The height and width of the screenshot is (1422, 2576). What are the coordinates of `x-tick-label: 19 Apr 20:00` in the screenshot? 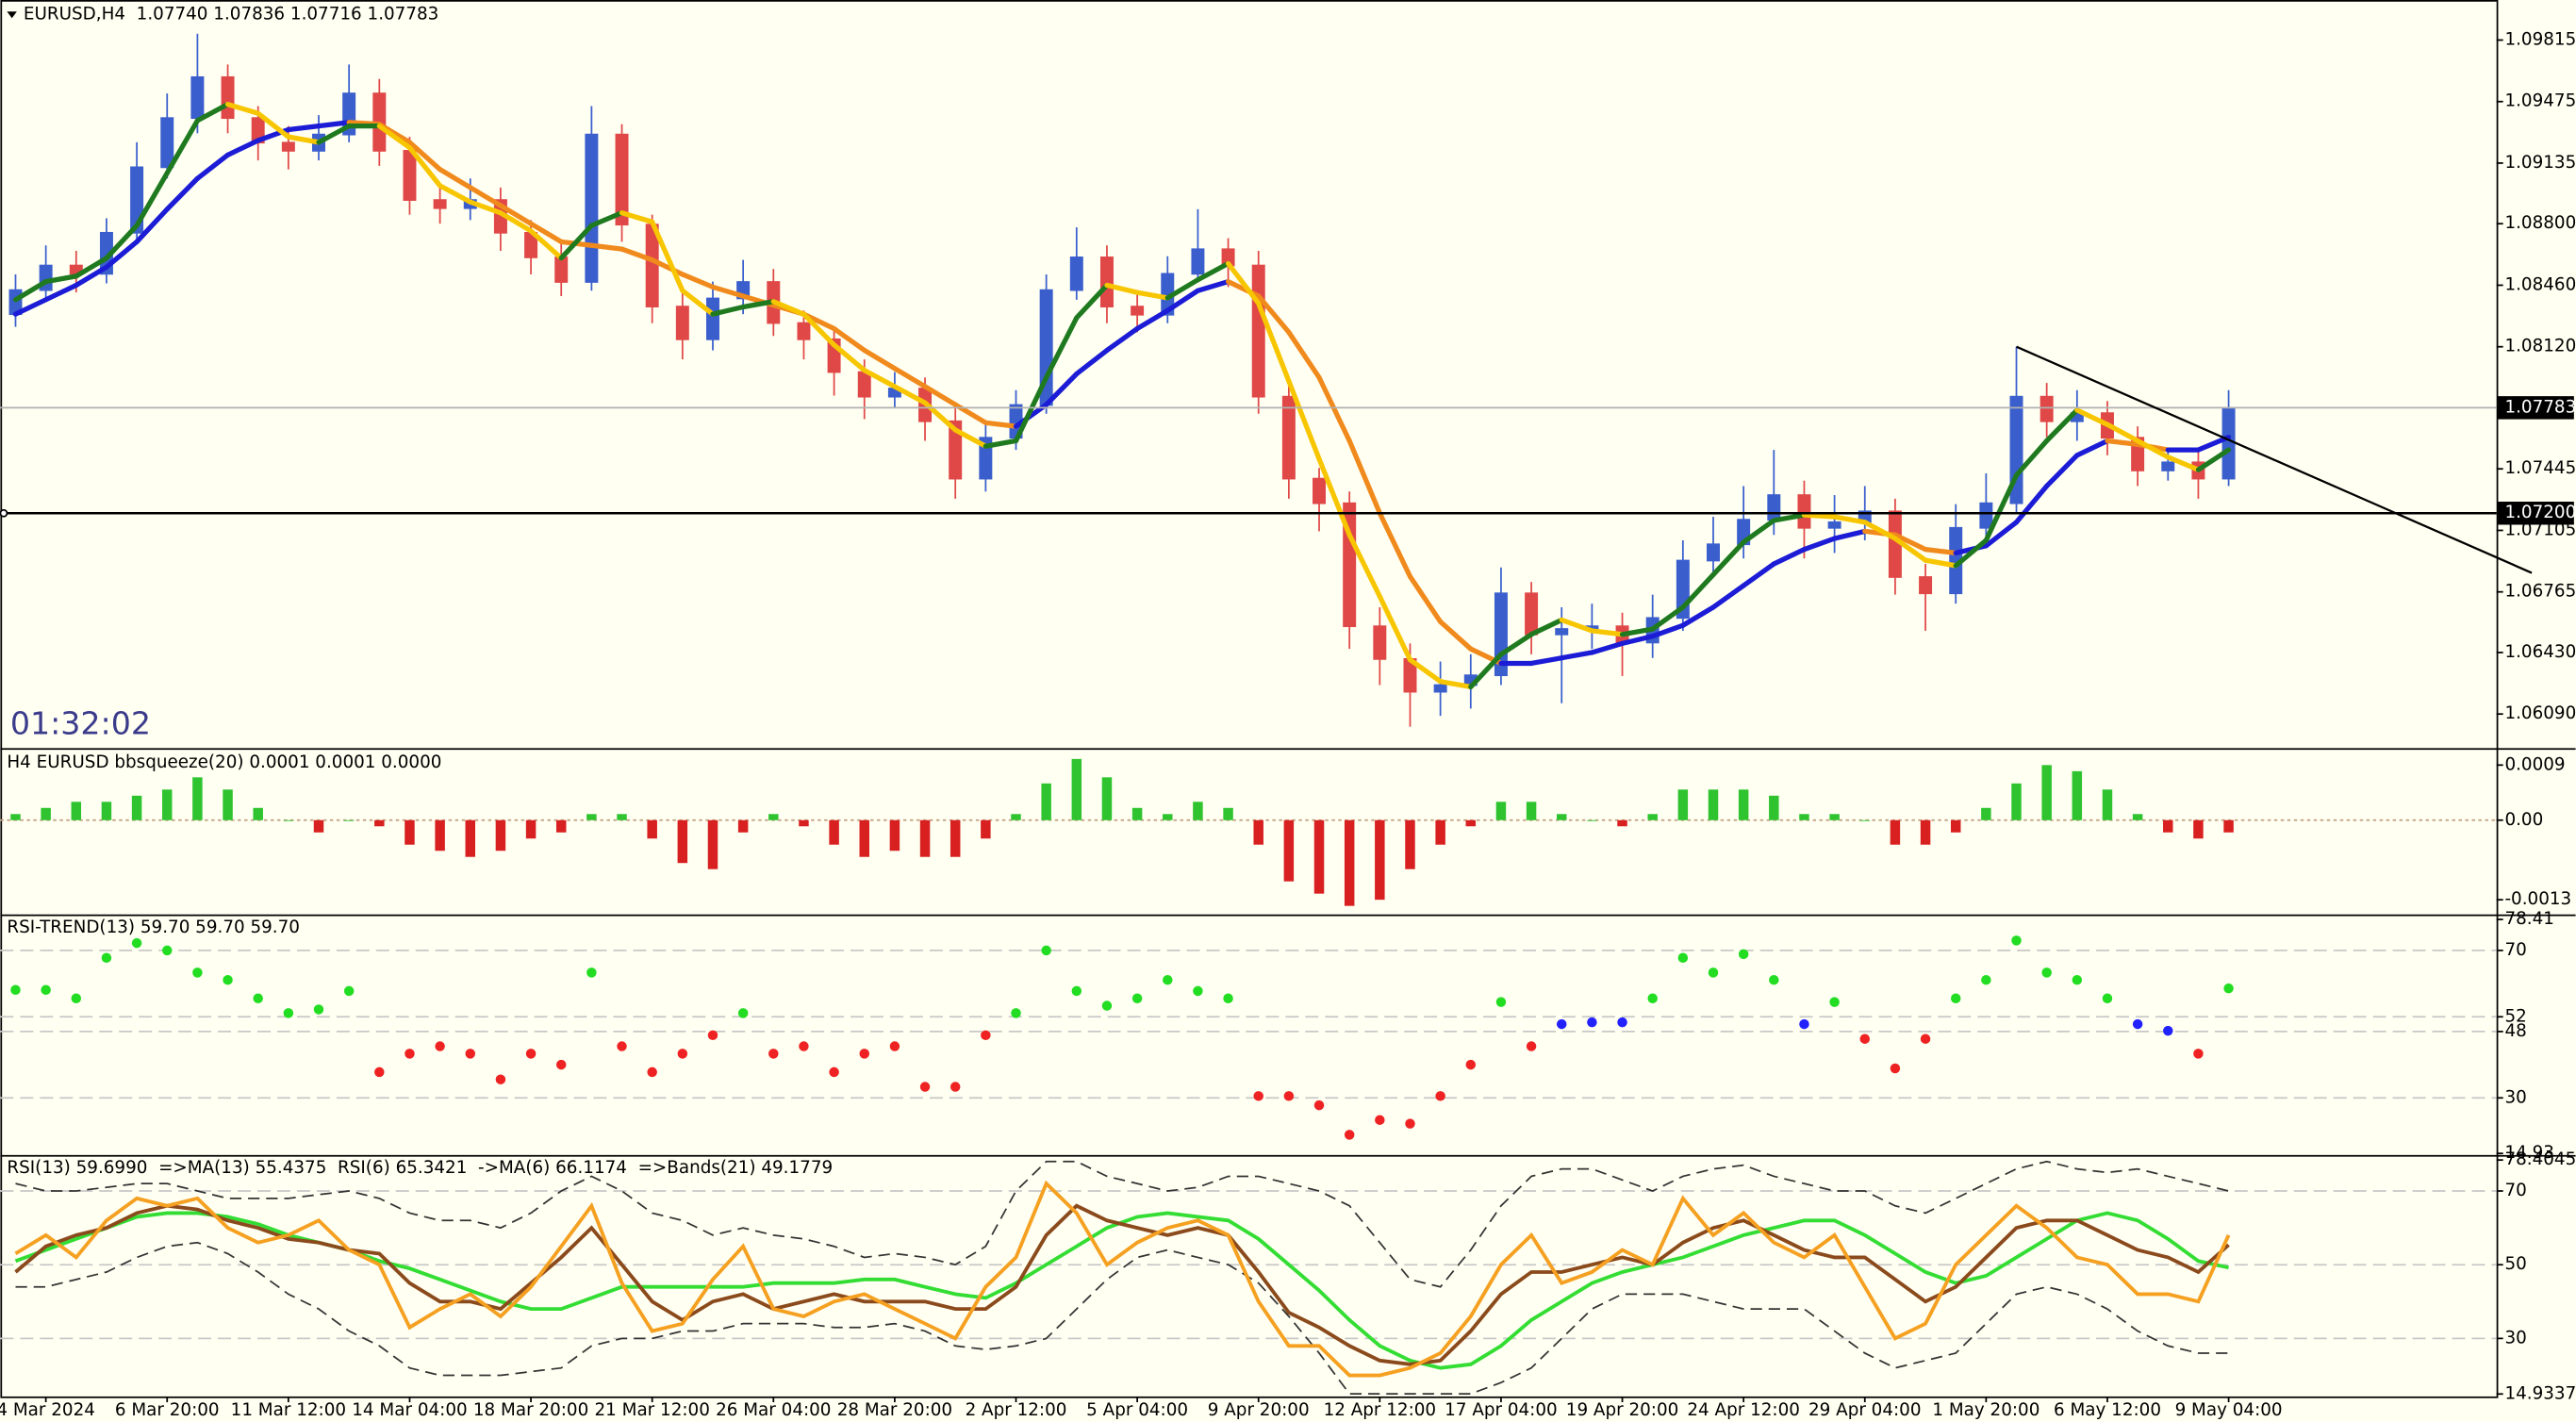 It's located at (1622, 1410).